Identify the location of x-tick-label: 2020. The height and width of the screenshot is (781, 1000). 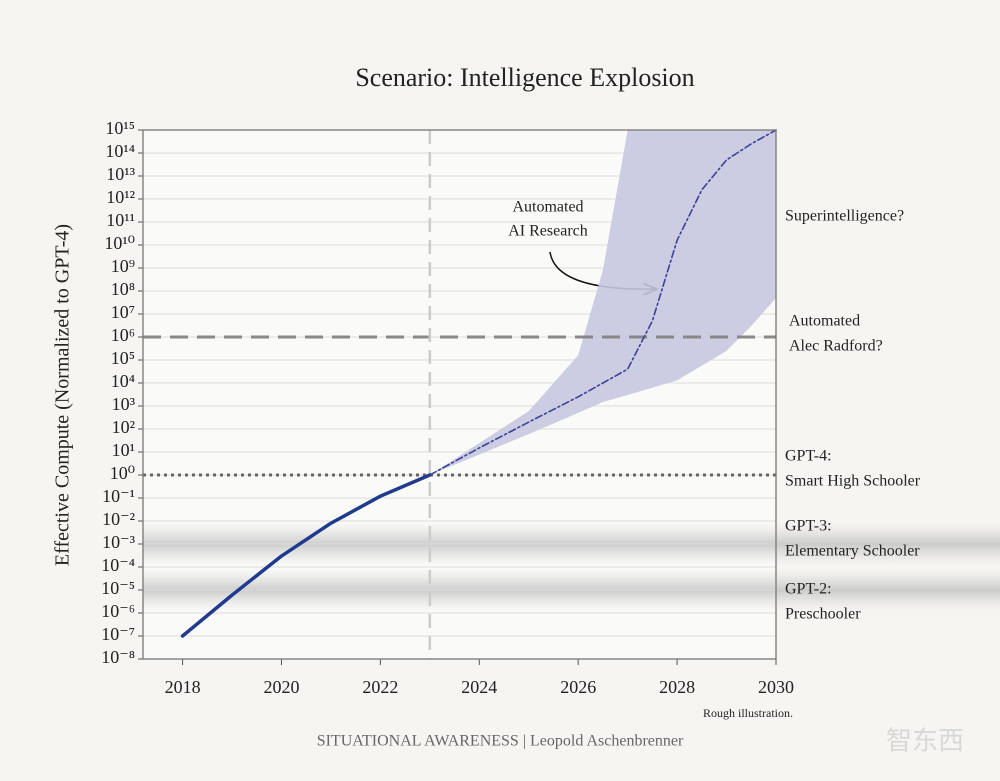
(281, 687).